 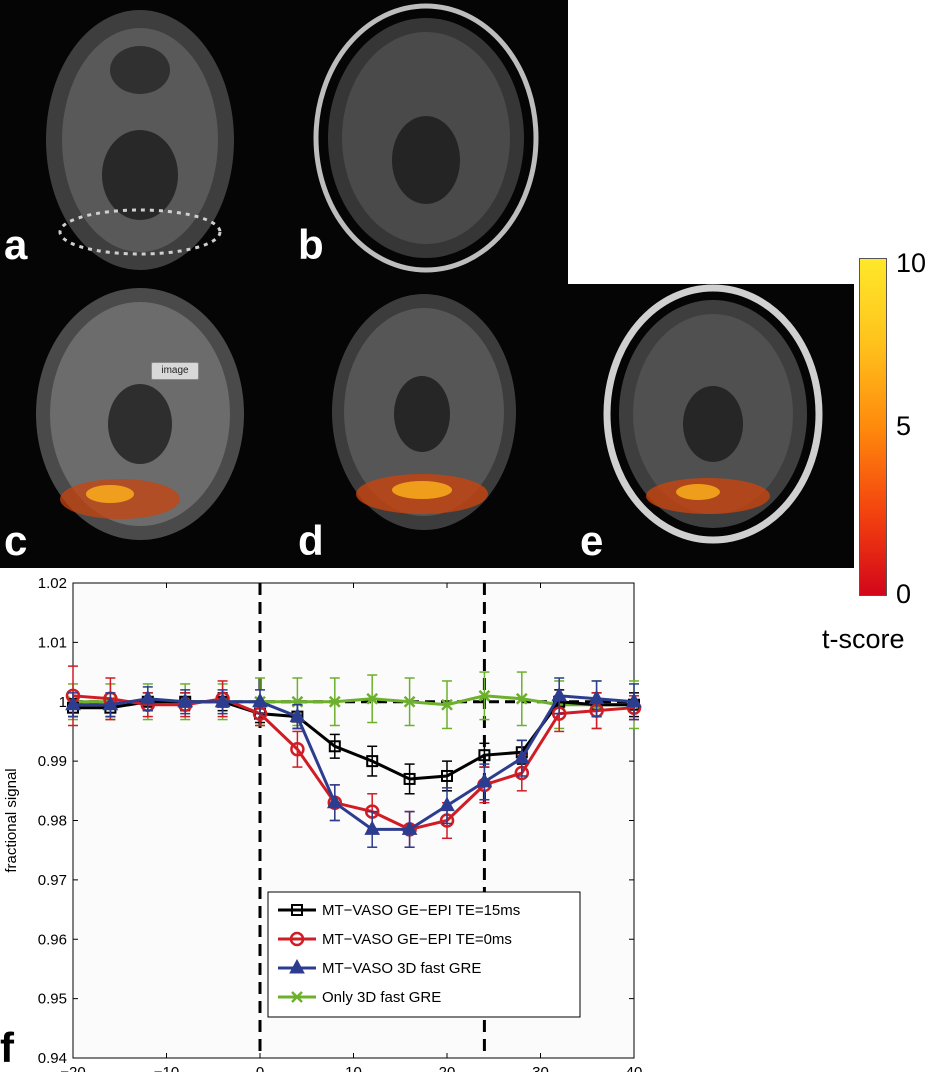 I want to click on panel-label-a: a, so click(x=16, y=244).